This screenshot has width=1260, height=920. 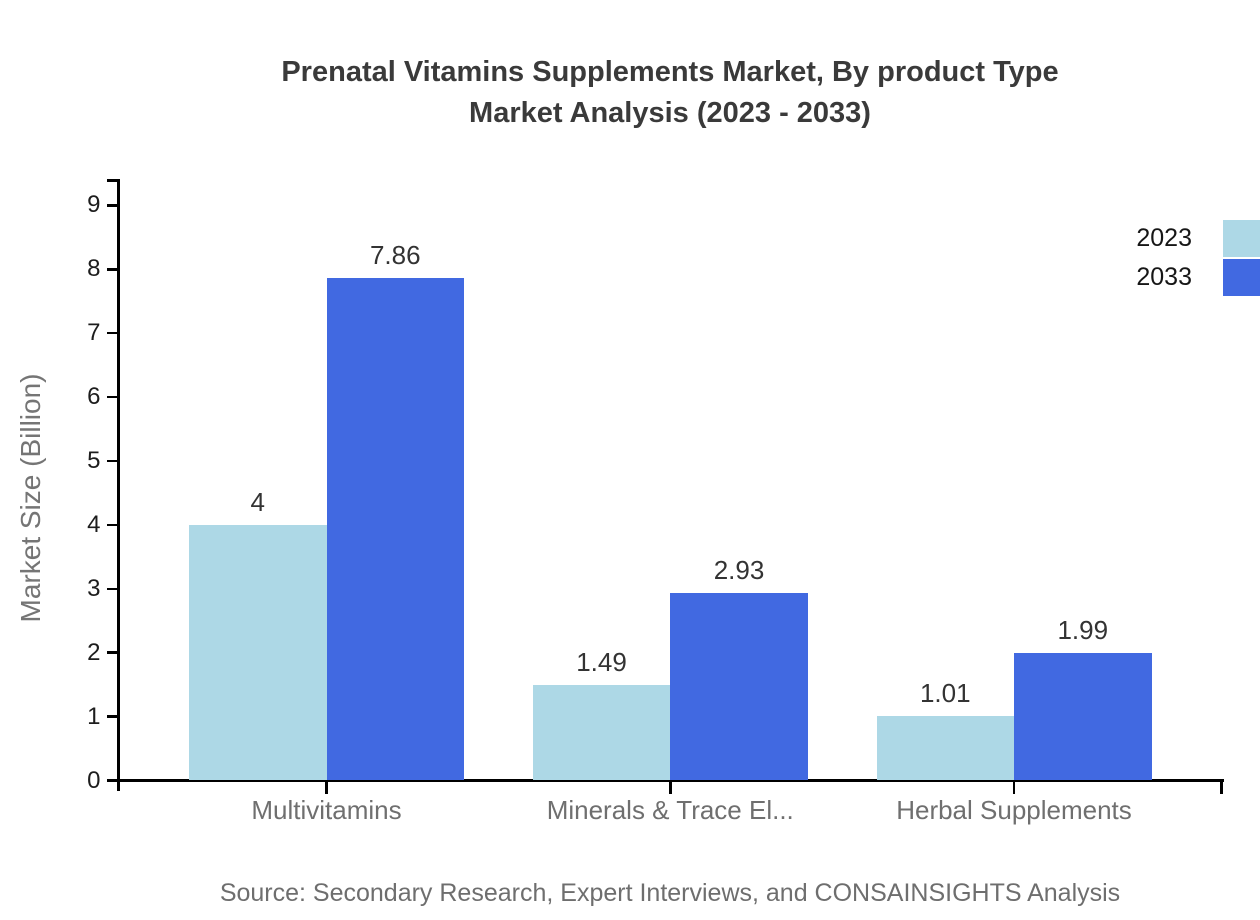 What do you see at coordinates (94, 652) in the screenshot?
I see `y-tick-label: 2` at bounding box center [94, 652].